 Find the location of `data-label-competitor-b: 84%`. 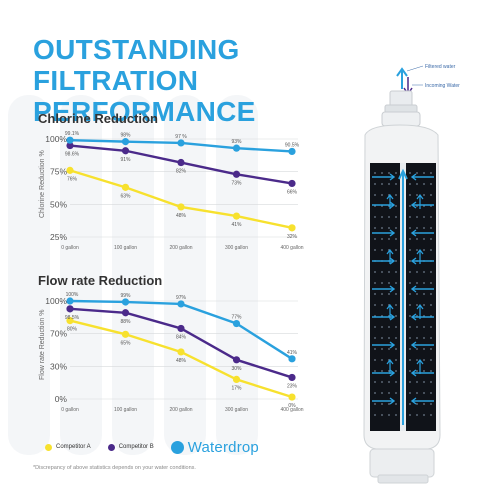

data-label-competitor-b: 84% is located at coordinates (181, 337).